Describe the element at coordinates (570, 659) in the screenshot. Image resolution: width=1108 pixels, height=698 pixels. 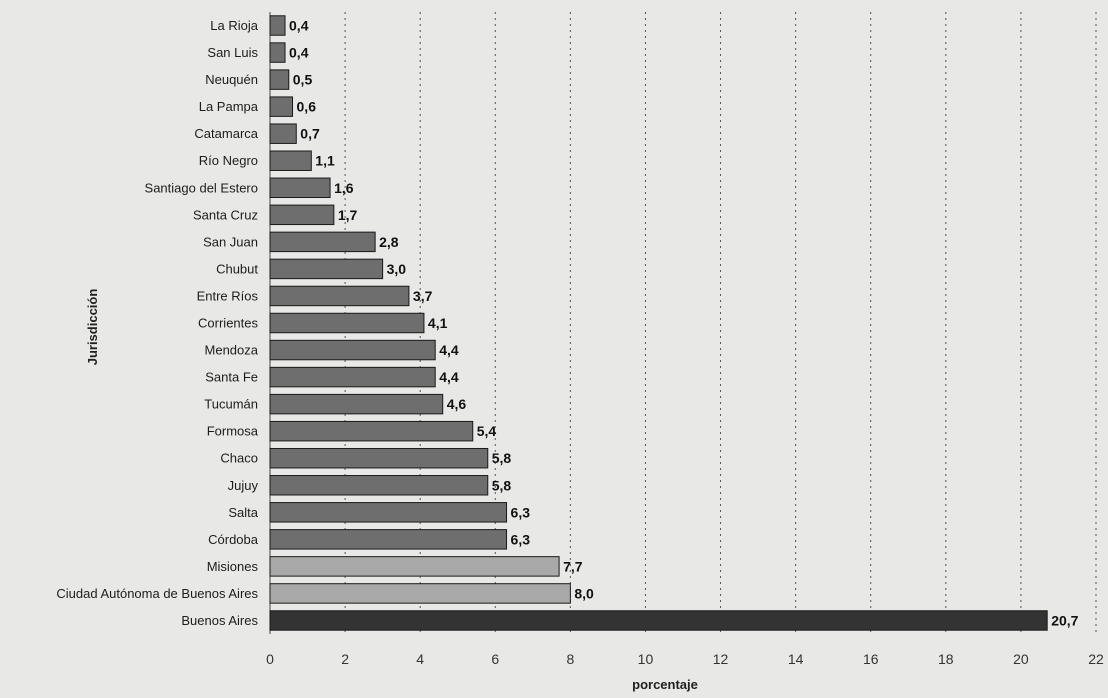
I see `x-tick-label: 8` at that location.